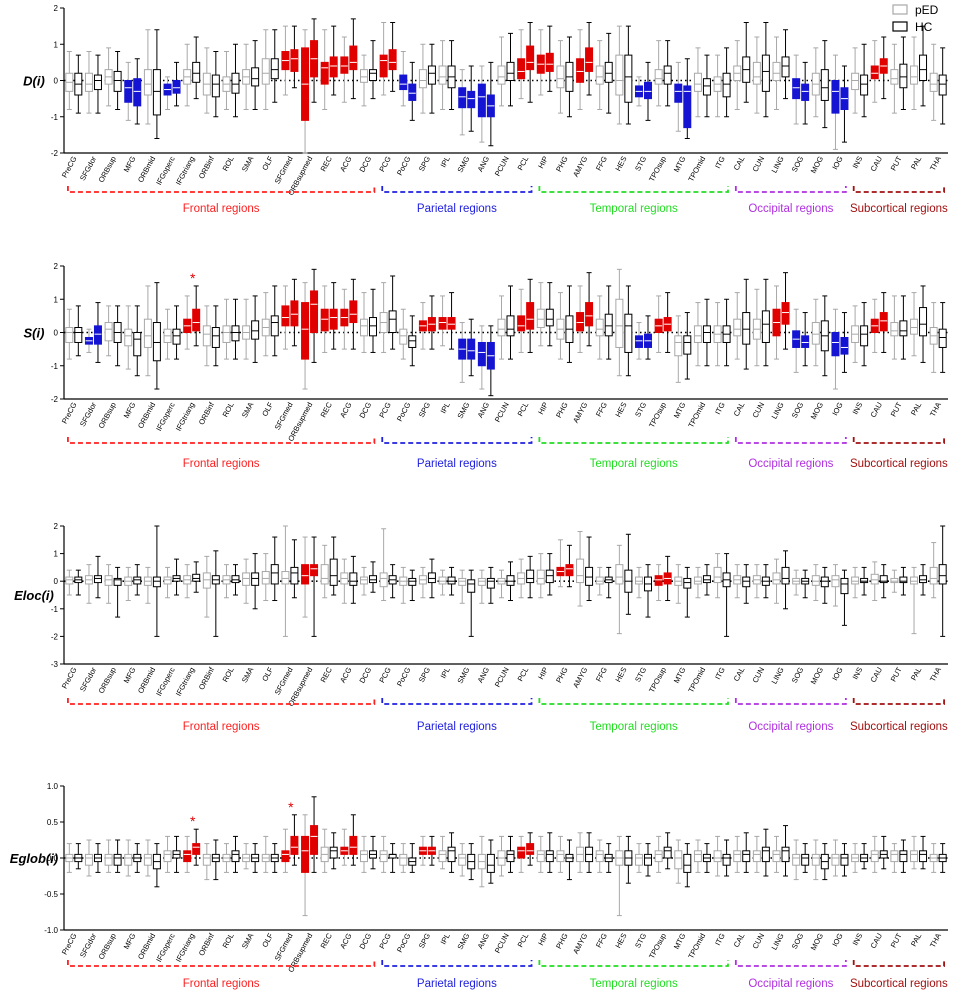  What do you see at coordinates (69, 944) in the screenshot?
I see `x-tick-label: PreCG` at bounding box center [69, 944].